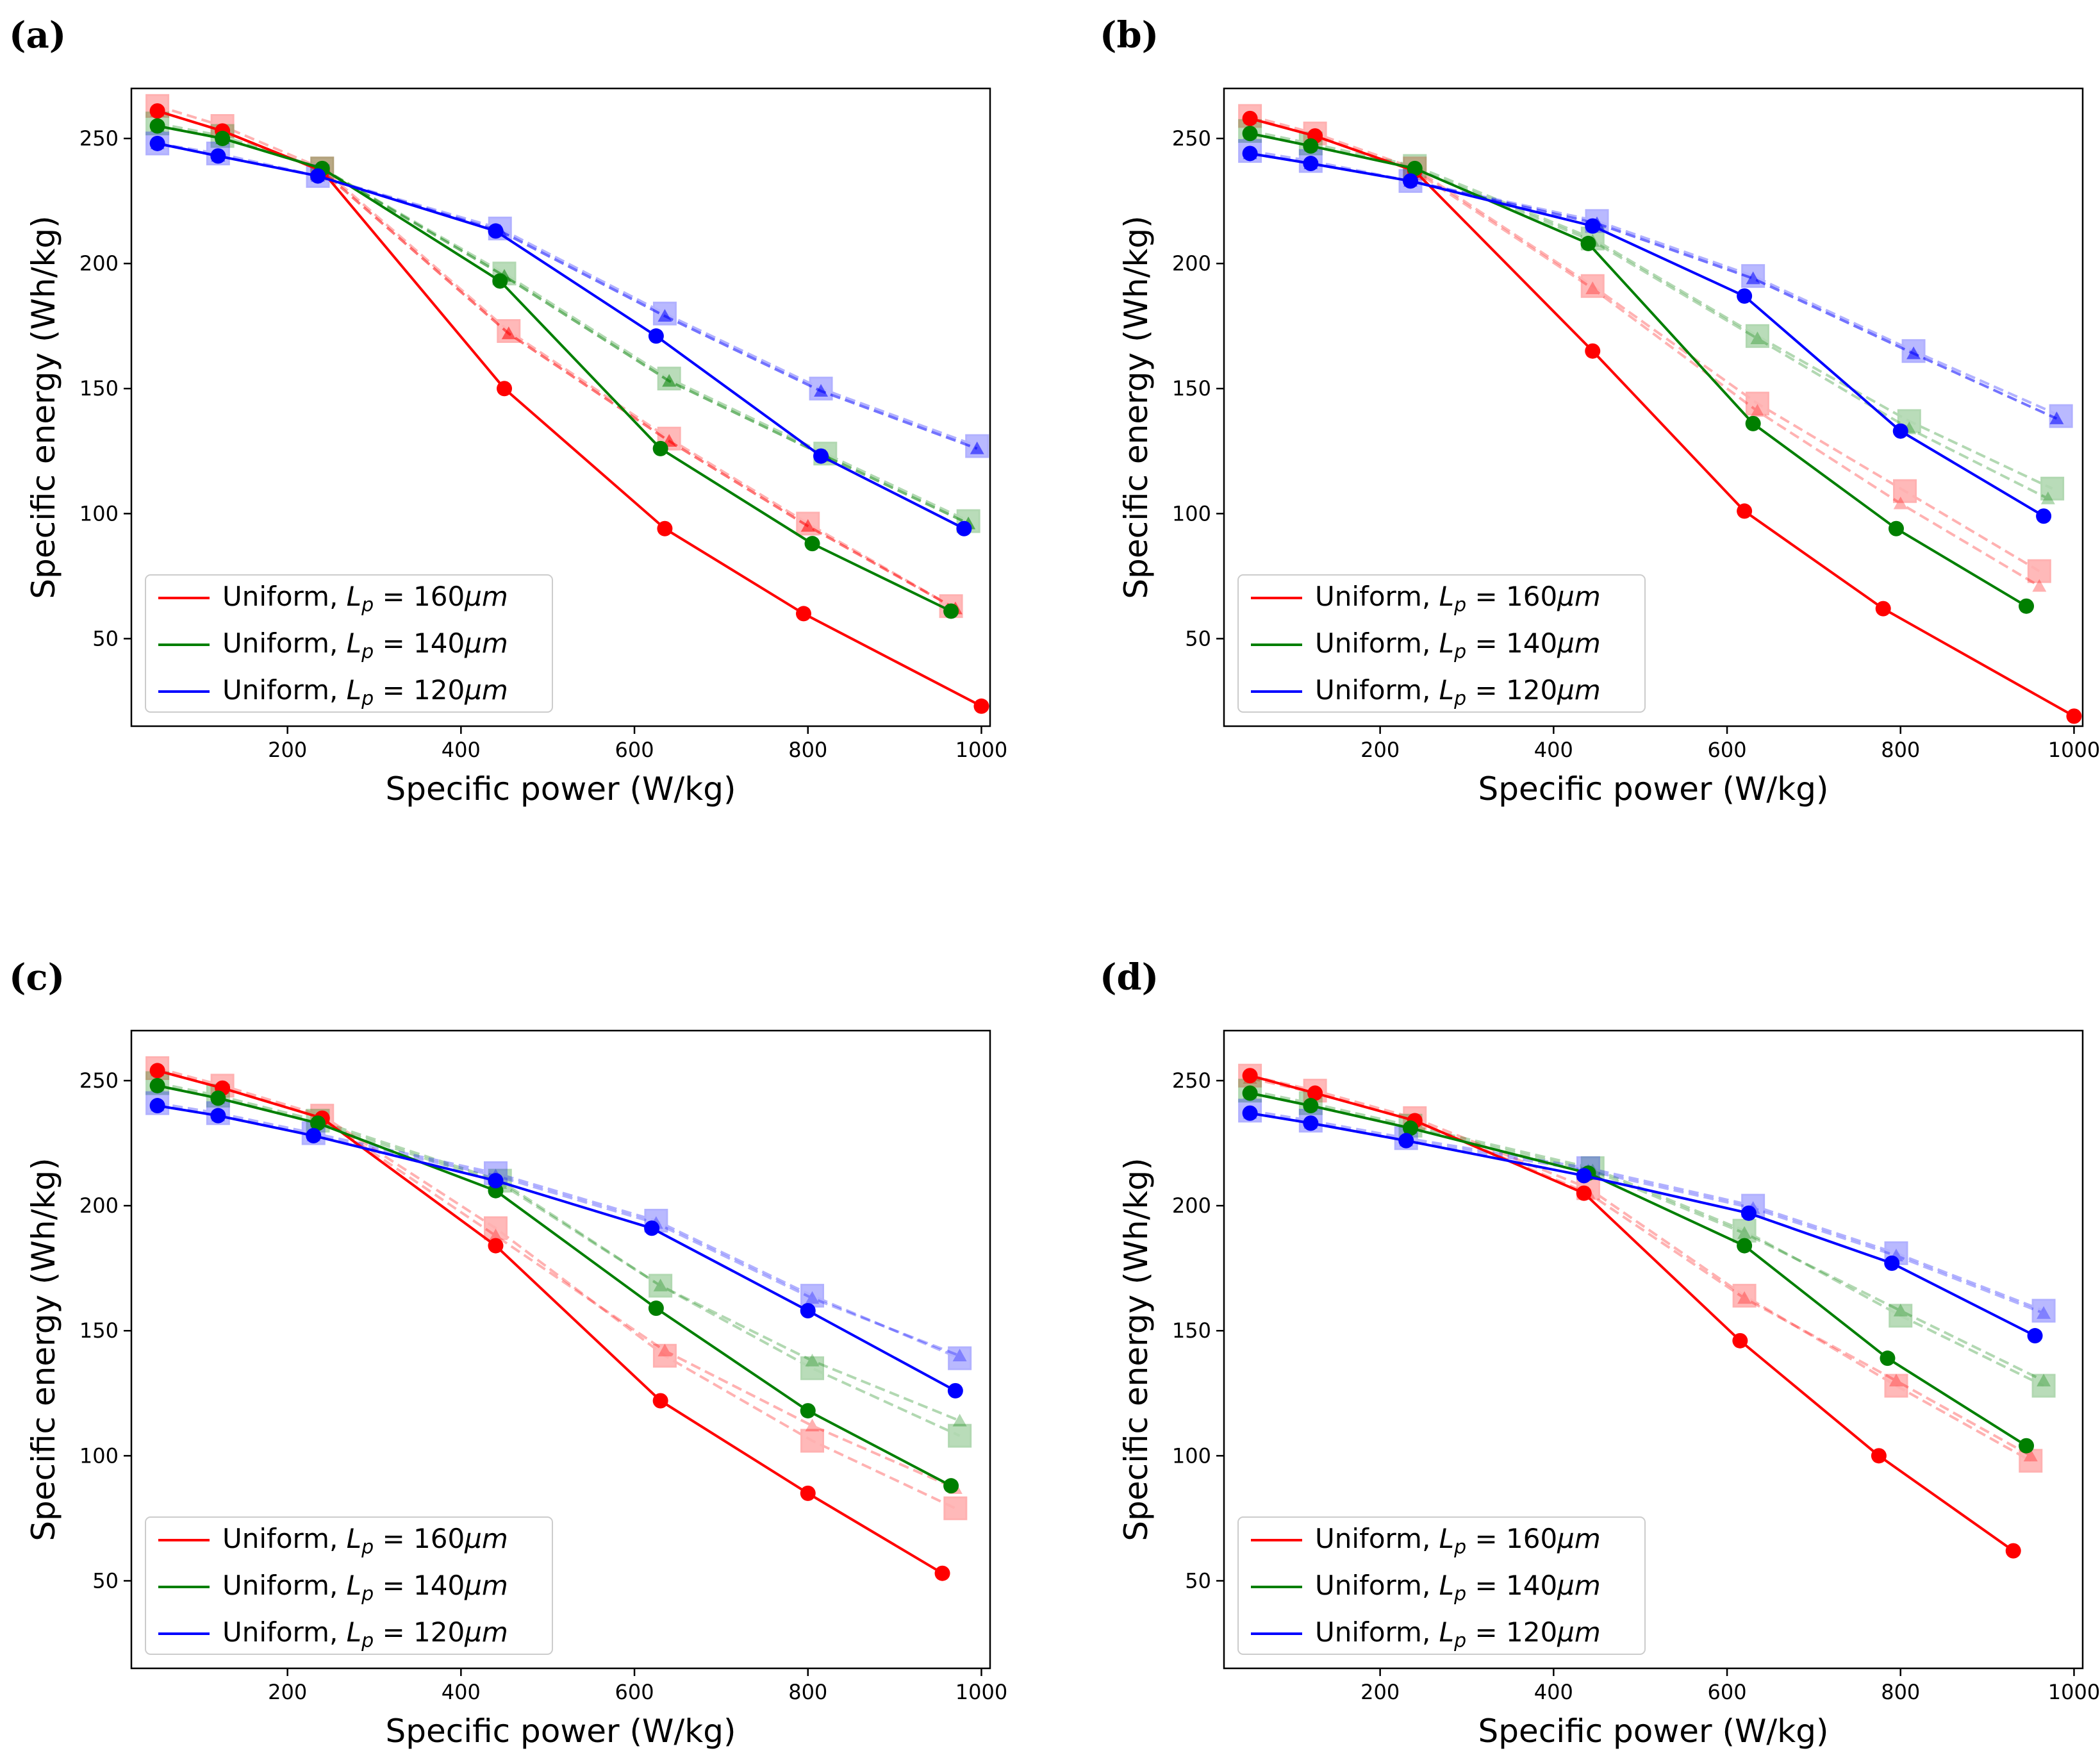 Image resolution: width=2100 pixels, height=1760 pixels. I want to click on x-tick-label: 1000, so click(981, 750).